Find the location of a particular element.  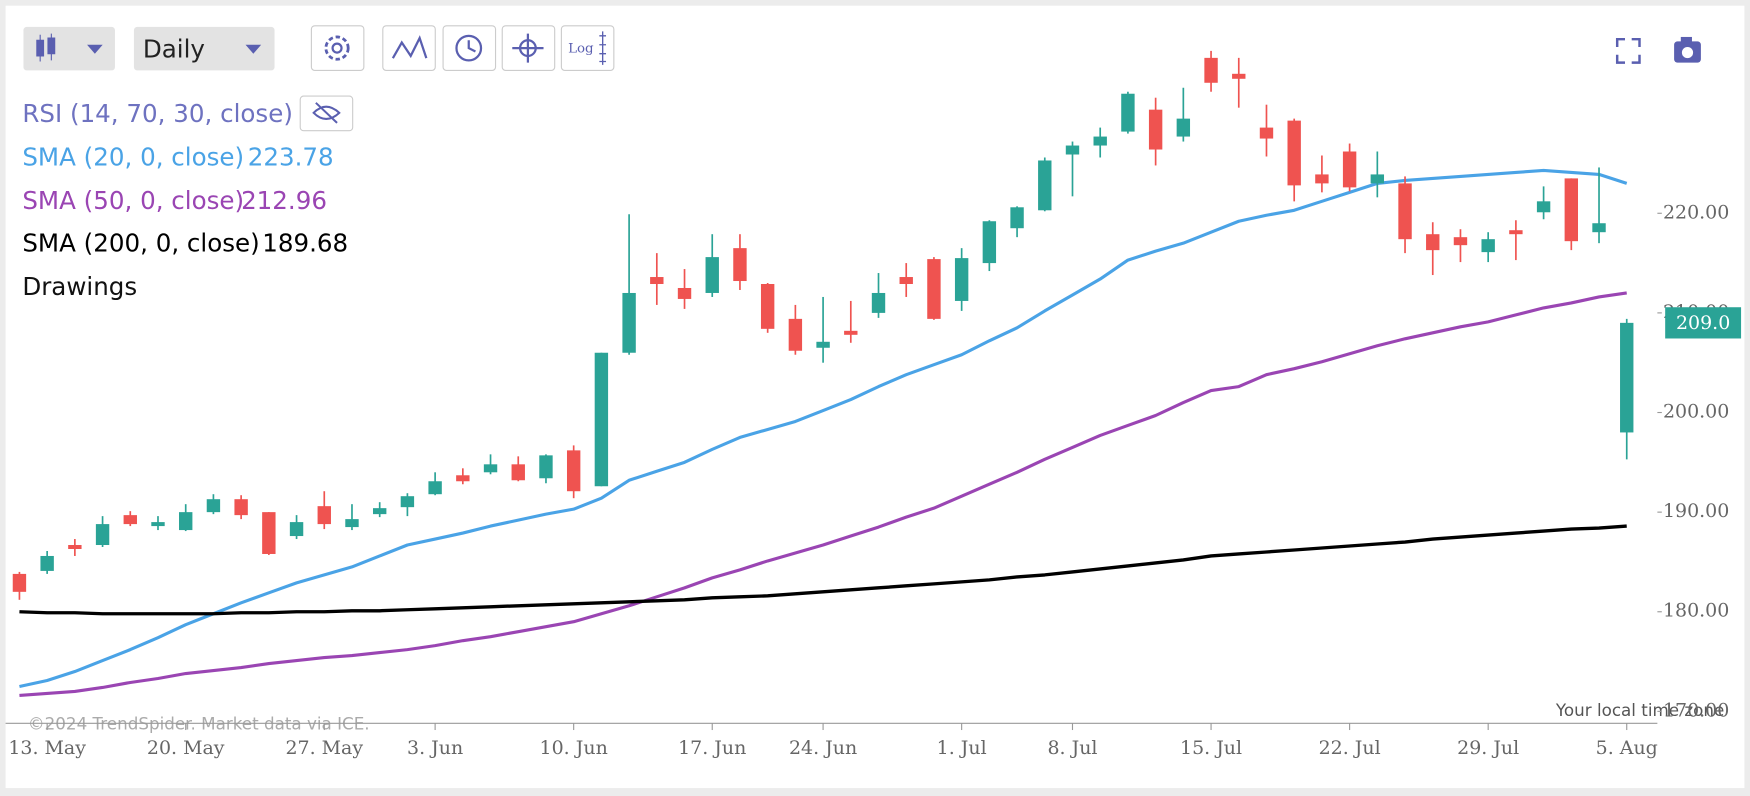

settings-button is located at coordinates (337, 48).